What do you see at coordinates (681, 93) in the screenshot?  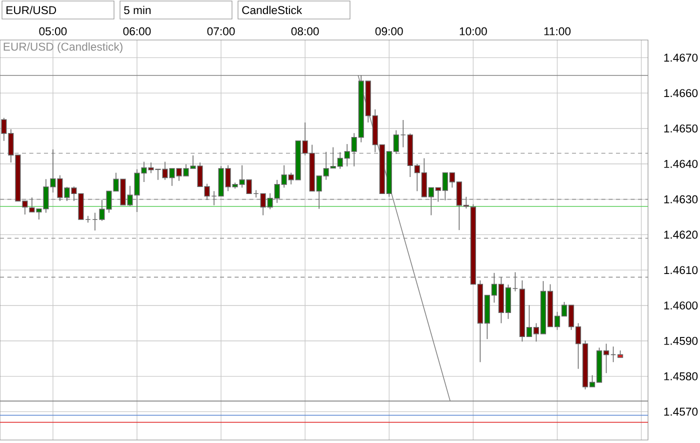 I see `y-tick-label: 1.4660` at bounding box center [681, 93].